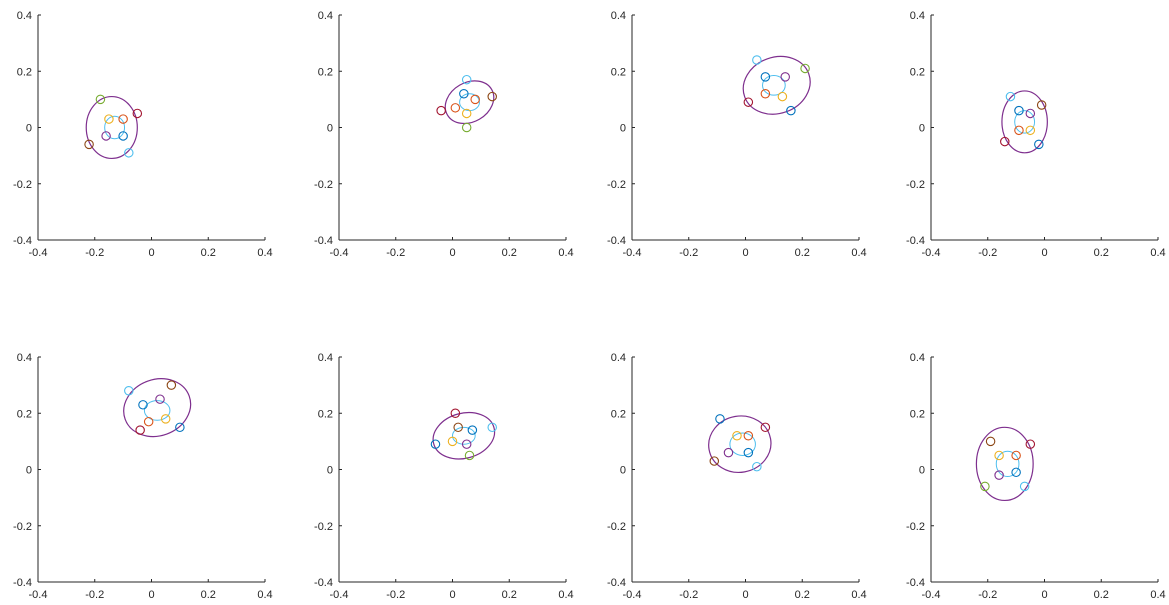  Describe the element at coordinates (737, 476) in the screenshot. I see `chart-panel-7: -0.4 -0.2 0 0.2 0.4 0.4 0.2 0 -0.2 -0.4` at that location.